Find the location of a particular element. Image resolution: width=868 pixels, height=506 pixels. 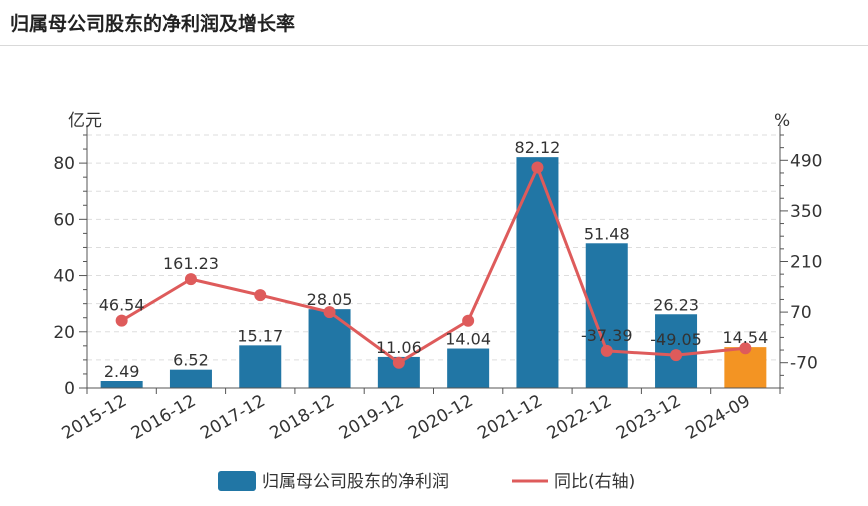

title-bar: 归属母公司股东的净利润及增长率 is located at coordinates (434, 23).